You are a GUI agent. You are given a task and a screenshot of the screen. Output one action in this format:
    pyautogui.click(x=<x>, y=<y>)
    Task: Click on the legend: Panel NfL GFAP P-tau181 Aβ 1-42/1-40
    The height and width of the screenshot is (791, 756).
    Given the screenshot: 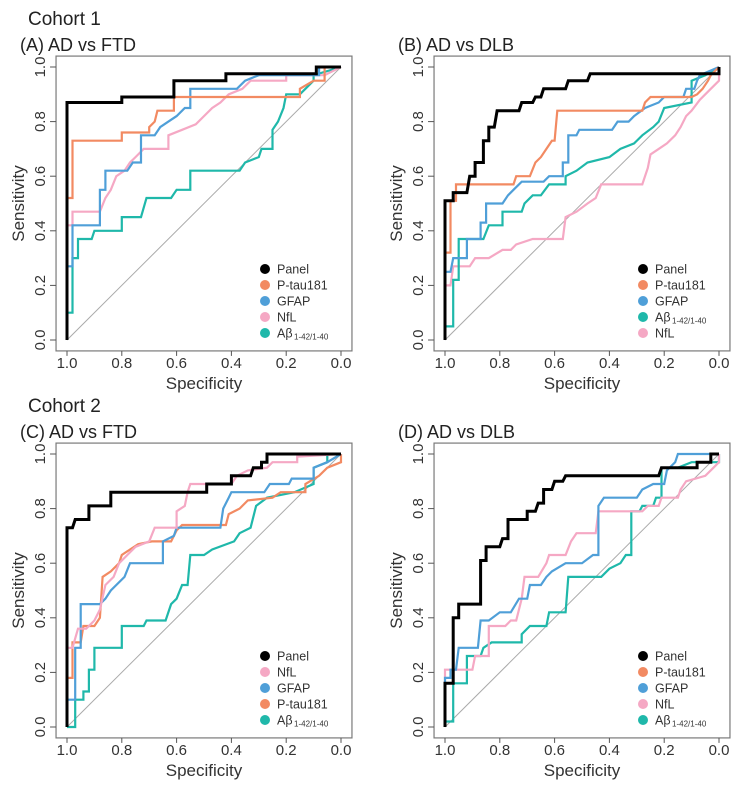 What is the action you would take?
    pyautogui.click(x=294, y=689)
    